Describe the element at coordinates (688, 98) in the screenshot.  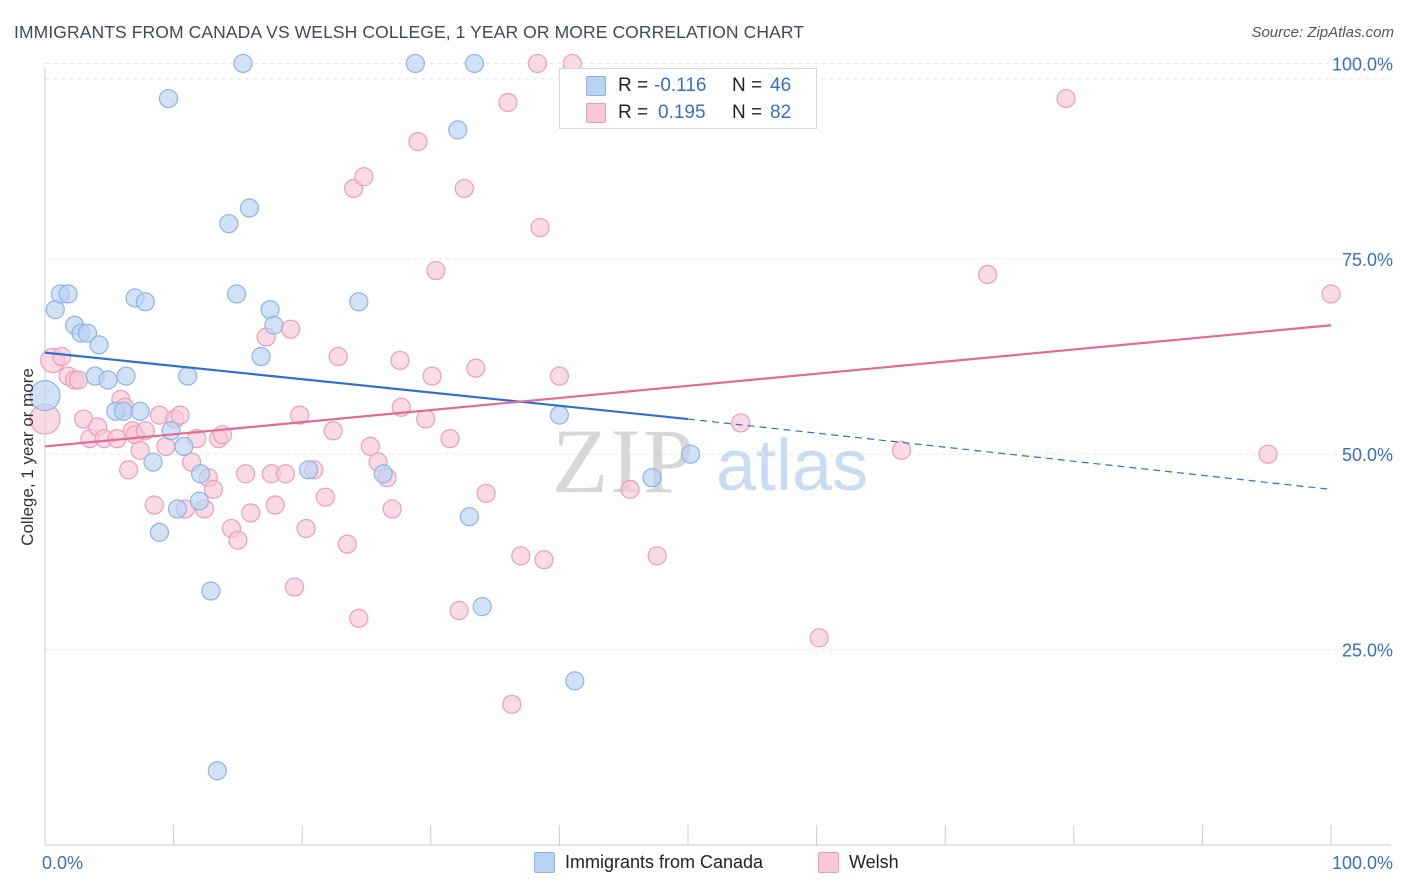
I see `correlation-legend: R = -0.116 N = 46 R = 0.195 N = 82` at that location.